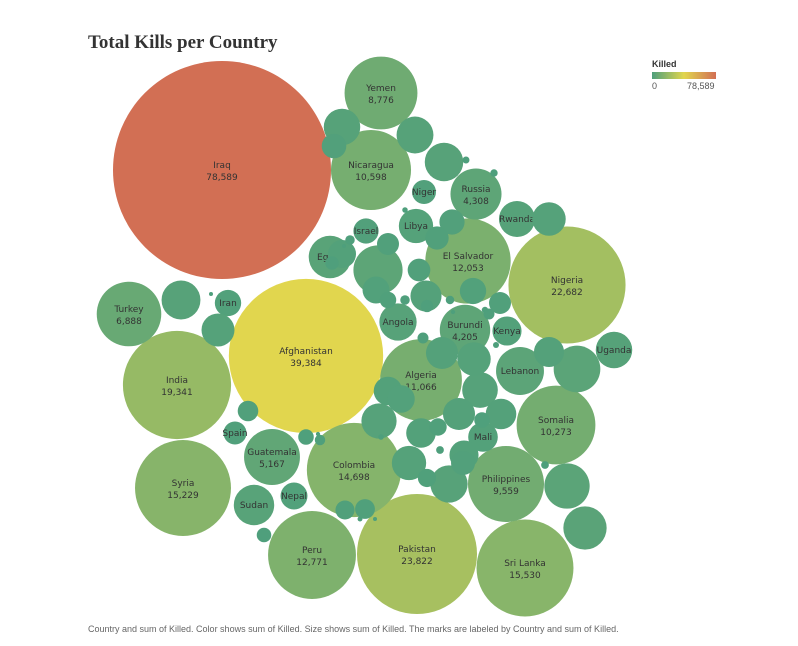 This screenshot has height=646, width=798. Describe the element at coordinates (312, 555) in the screenshot. I see `bubble-peru` at that location.